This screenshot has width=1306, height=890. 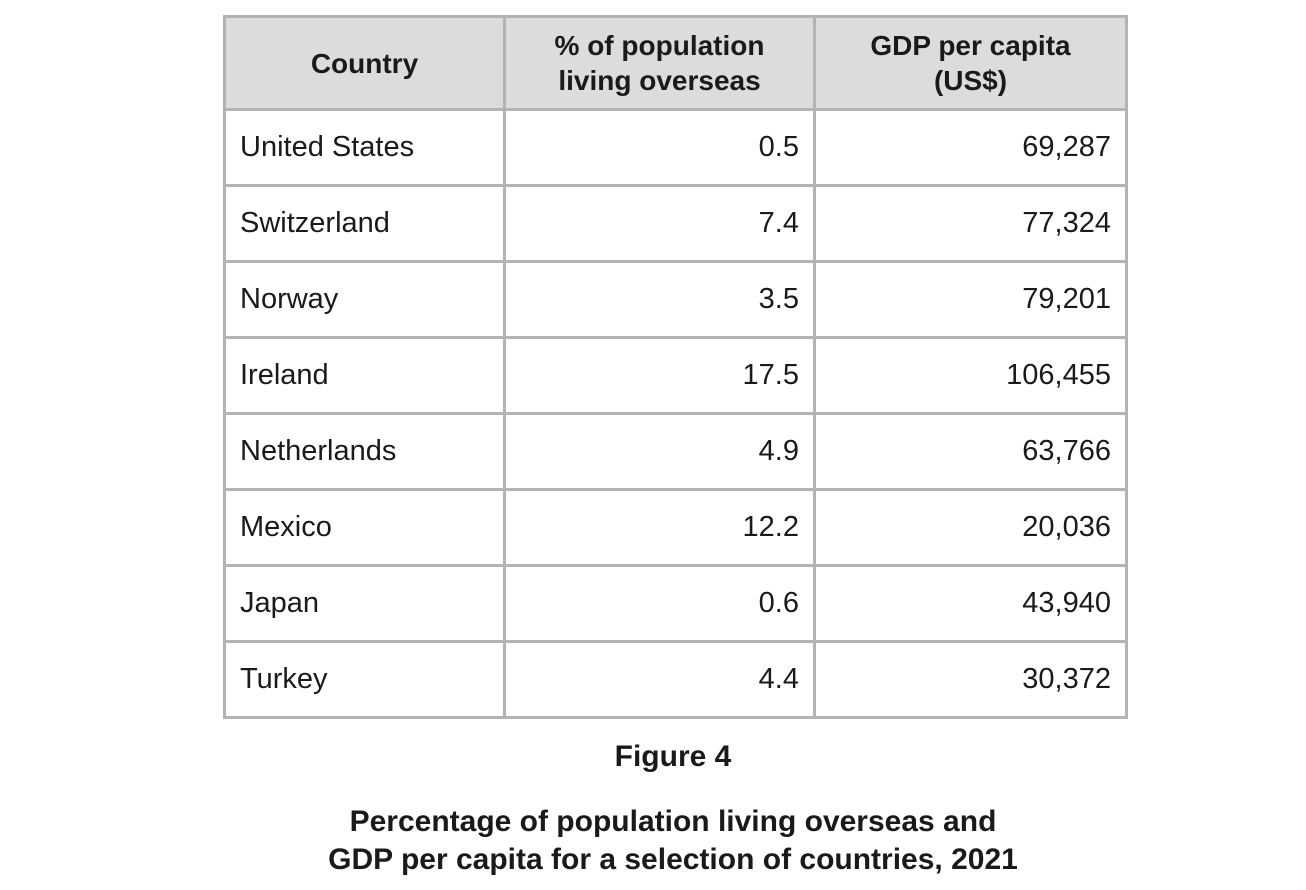 I want to click on gdp-per-capita-cell: 20,036, so click(x=970, y=527).